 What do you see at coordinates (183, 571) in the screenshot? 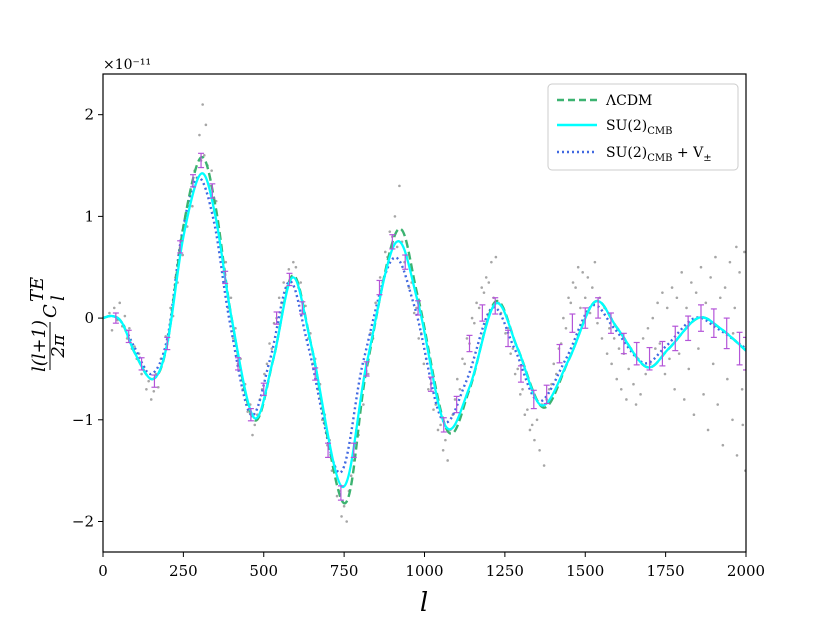
I see `x-tick-label-1: 250` at bounding box center [183, 571].